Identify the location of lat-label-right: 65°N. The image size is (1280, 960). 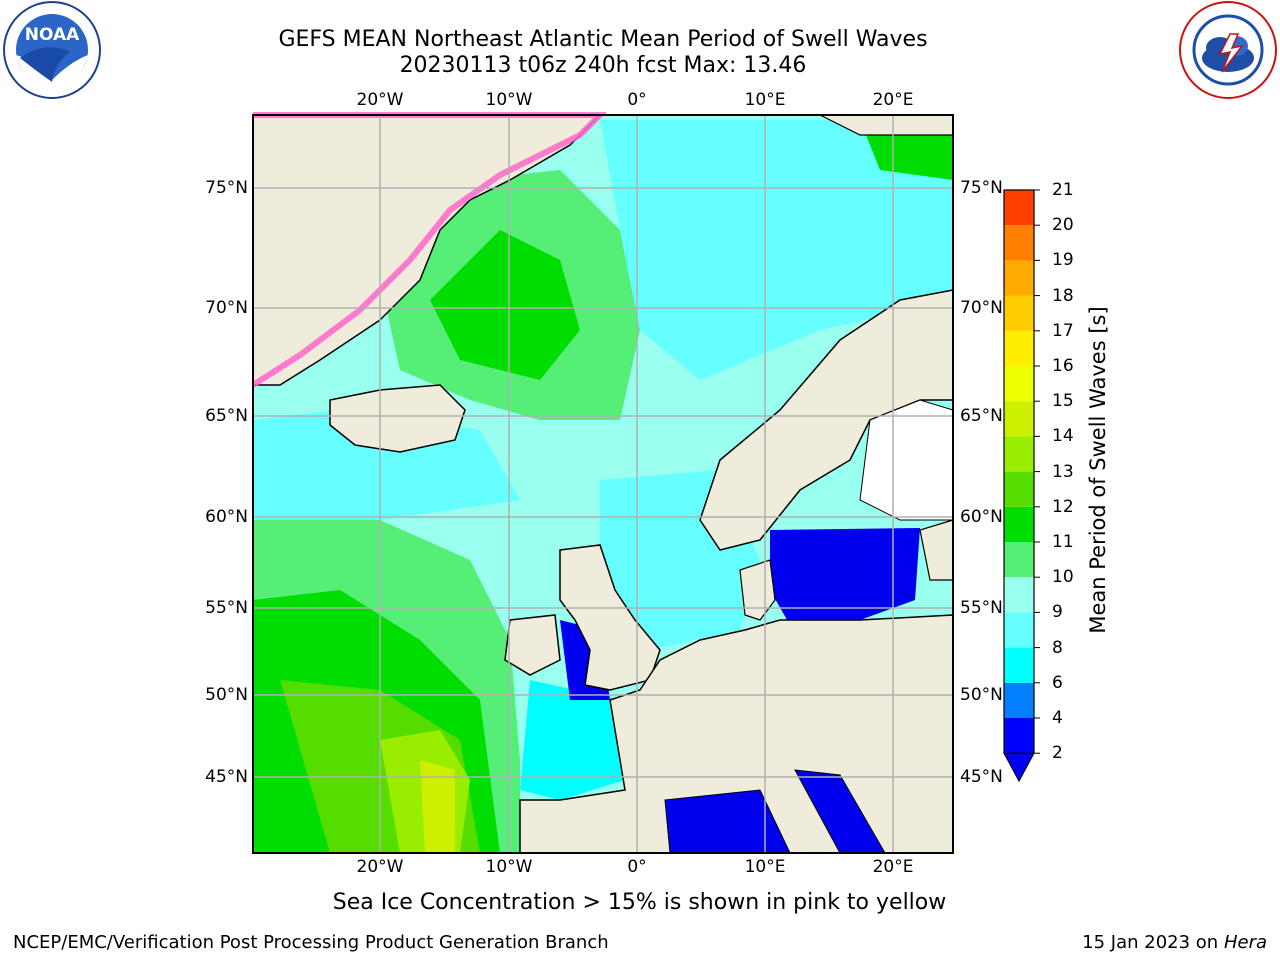
(981, 416).